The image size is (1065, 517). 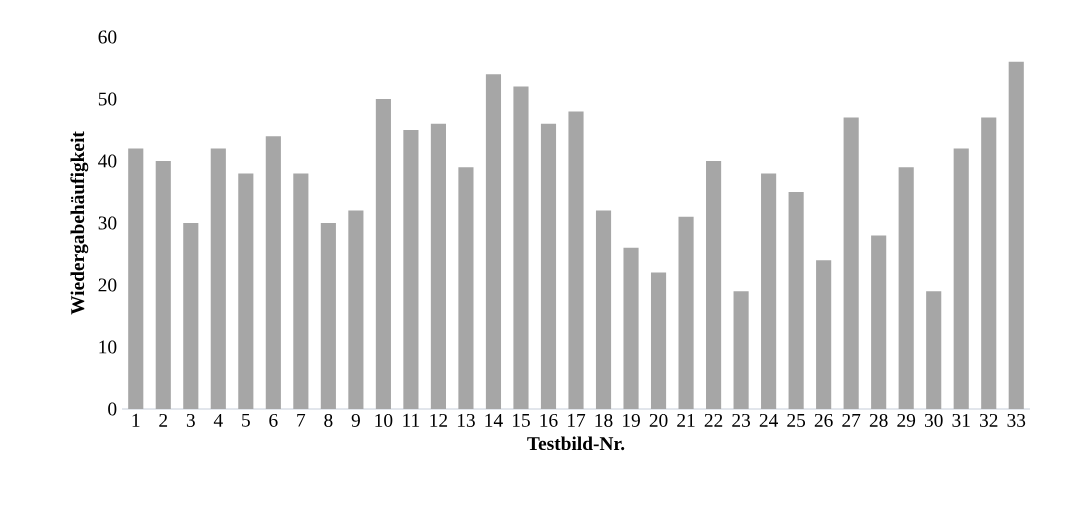 What do you see at coordinates (851, 420) in the screenshot?
I see `x-tick-label: 27` at bounding box center [851, 420].